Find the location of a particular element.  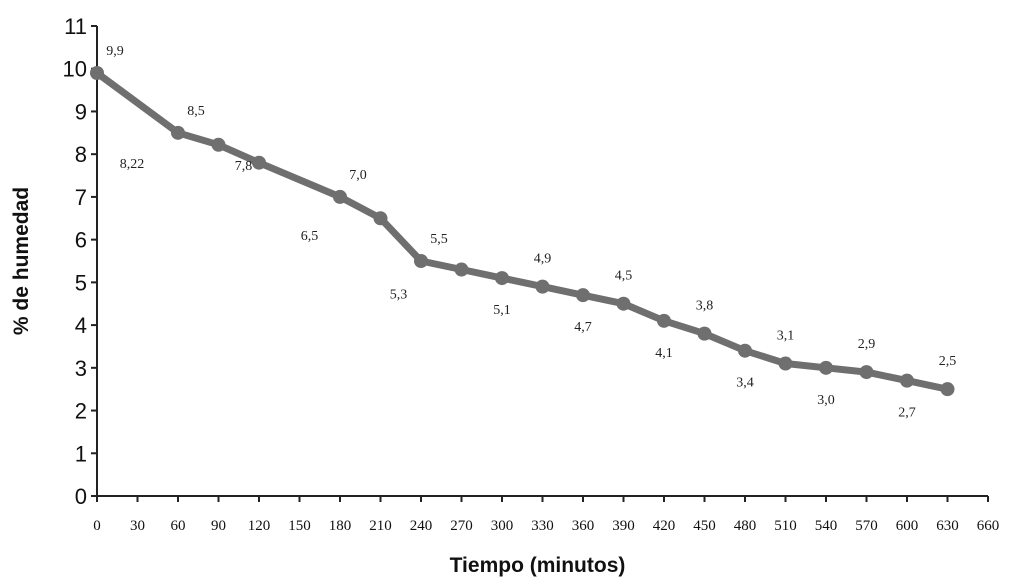

y-tick-label: 0 is located at coordinates (81, 496).